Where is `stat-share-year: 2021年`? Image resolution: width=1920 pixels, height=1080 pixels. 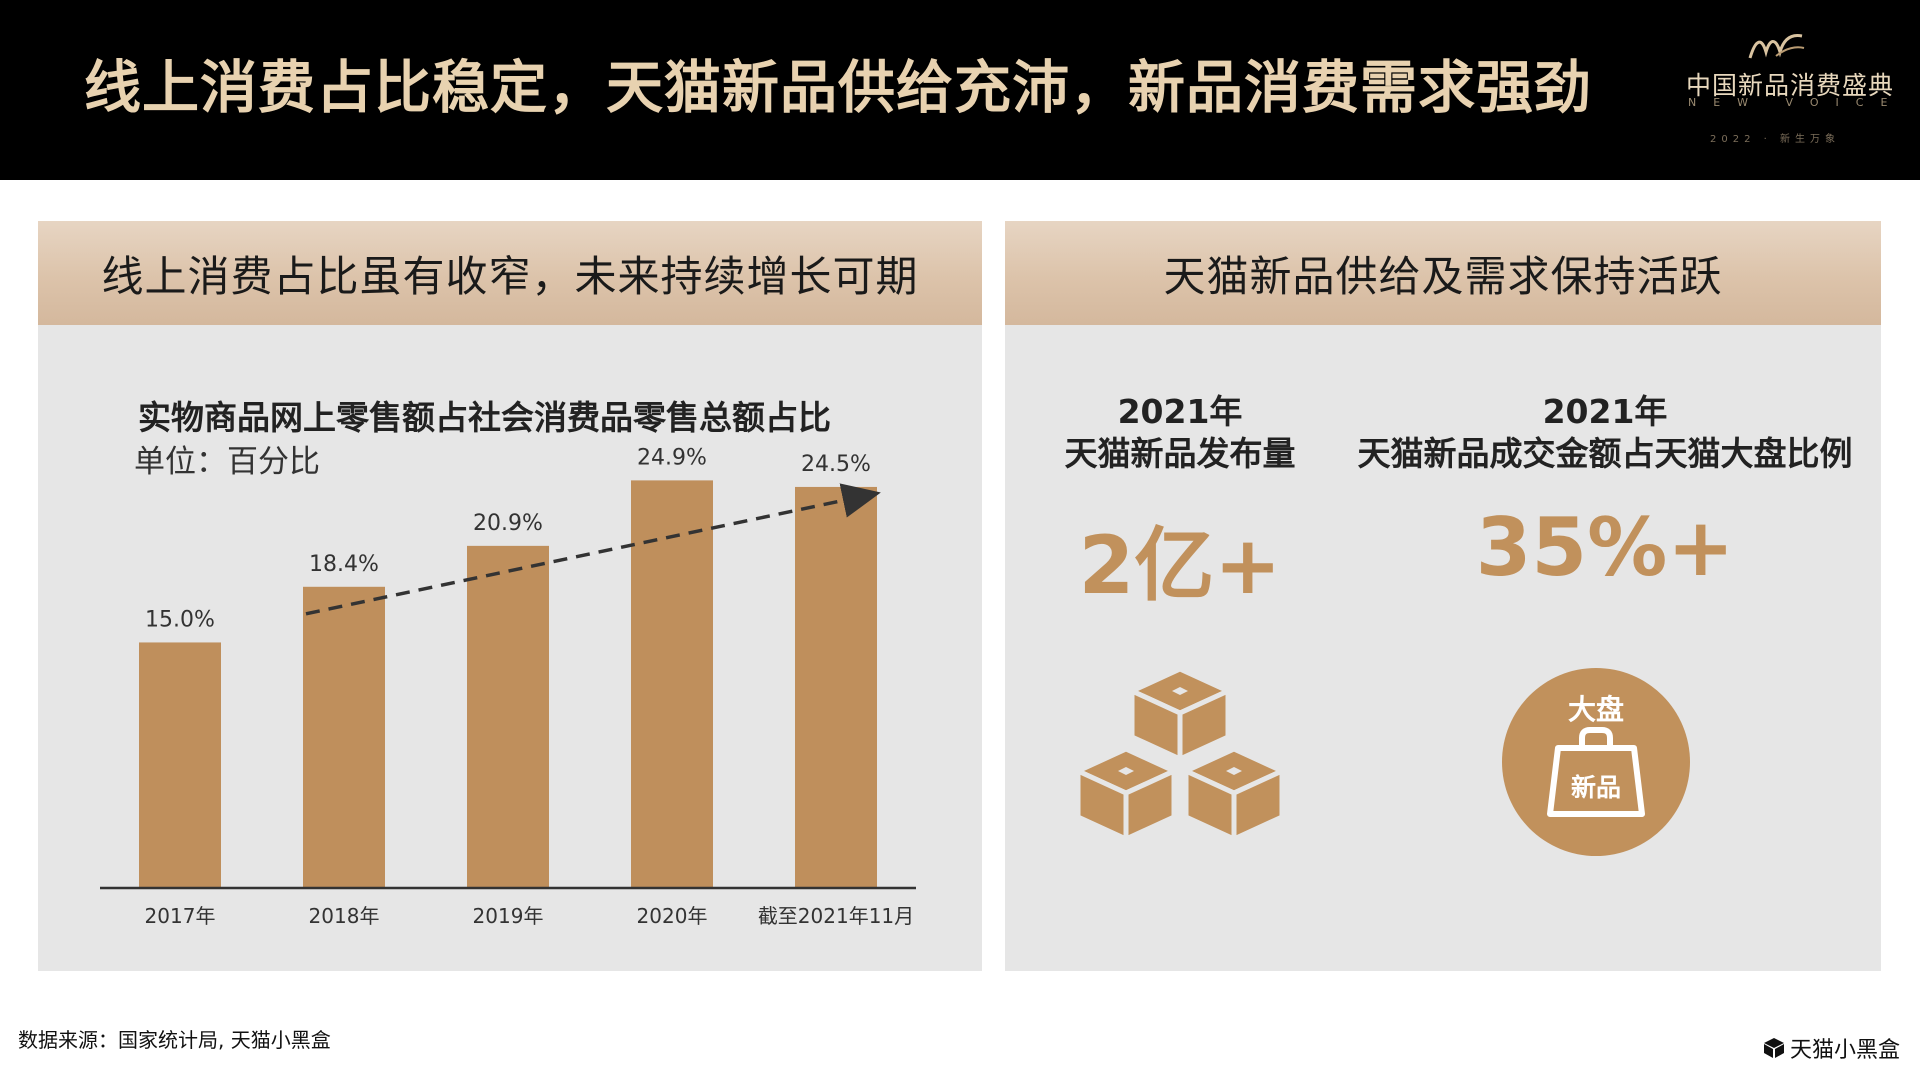
stat-share-year: 2021年 is located at coordinates (1605, 411).